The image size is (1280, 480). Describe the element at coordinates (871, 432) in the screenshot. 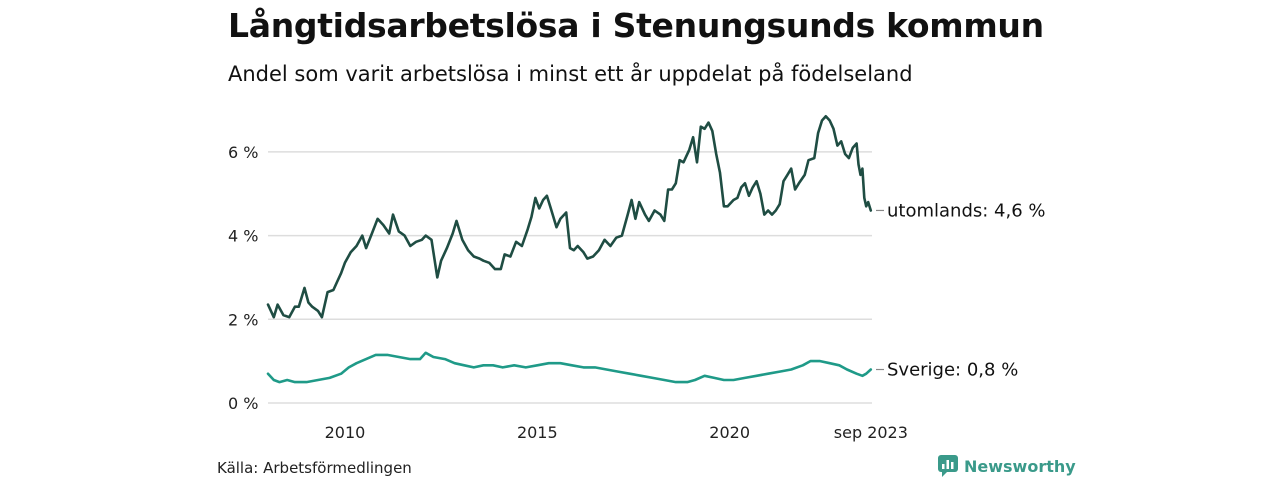

I see `x-tick-label: sep 2023` at that location.